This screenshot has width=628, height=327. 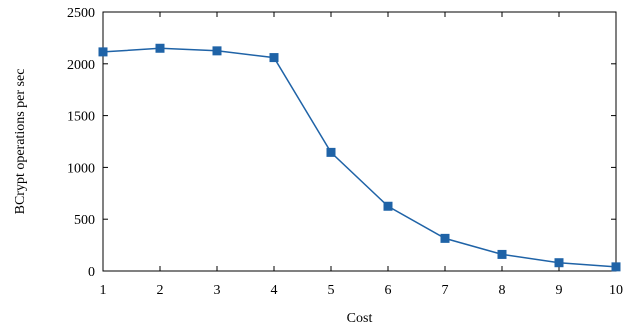 I want to click on y-tick-label: 1000, so click(x=81, y=168).